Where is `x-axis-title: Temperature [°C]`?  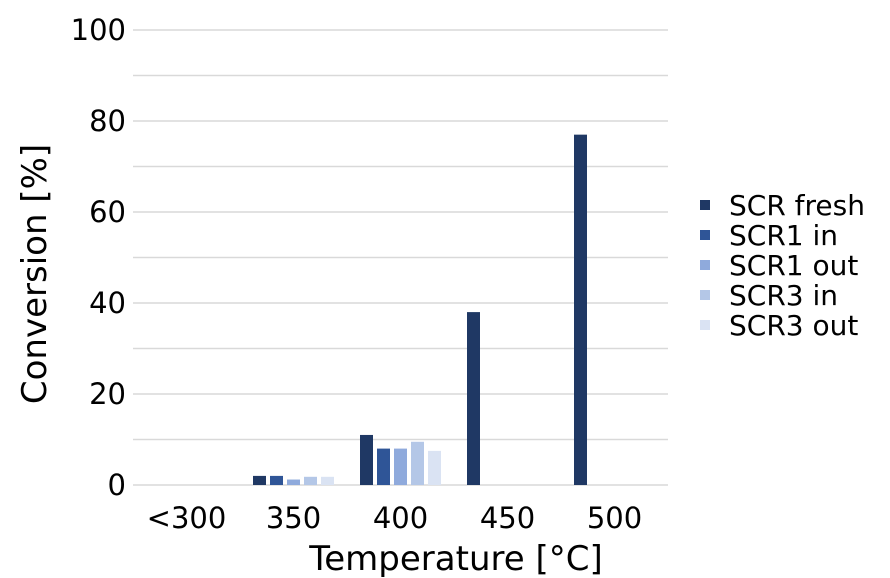
x-axis-title: Temperature [°C] is located at coordinates (455, 558).